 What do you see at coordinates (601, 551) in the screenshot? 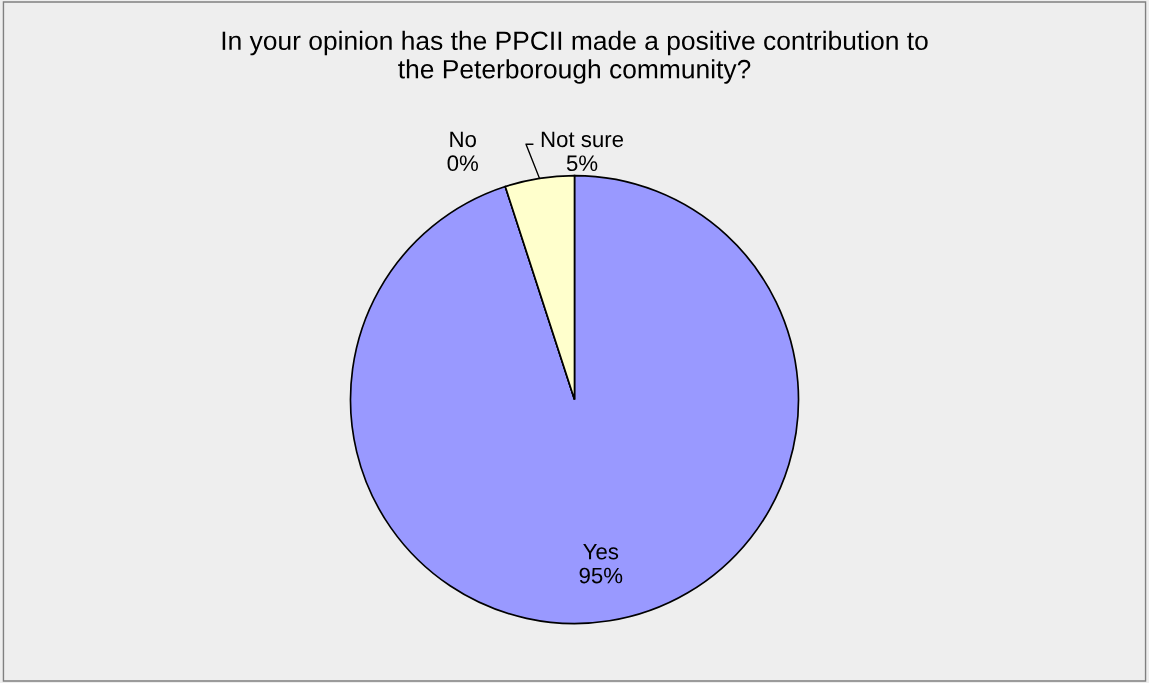
I see `slice-label: Yes` at bounding box center [601, 551].